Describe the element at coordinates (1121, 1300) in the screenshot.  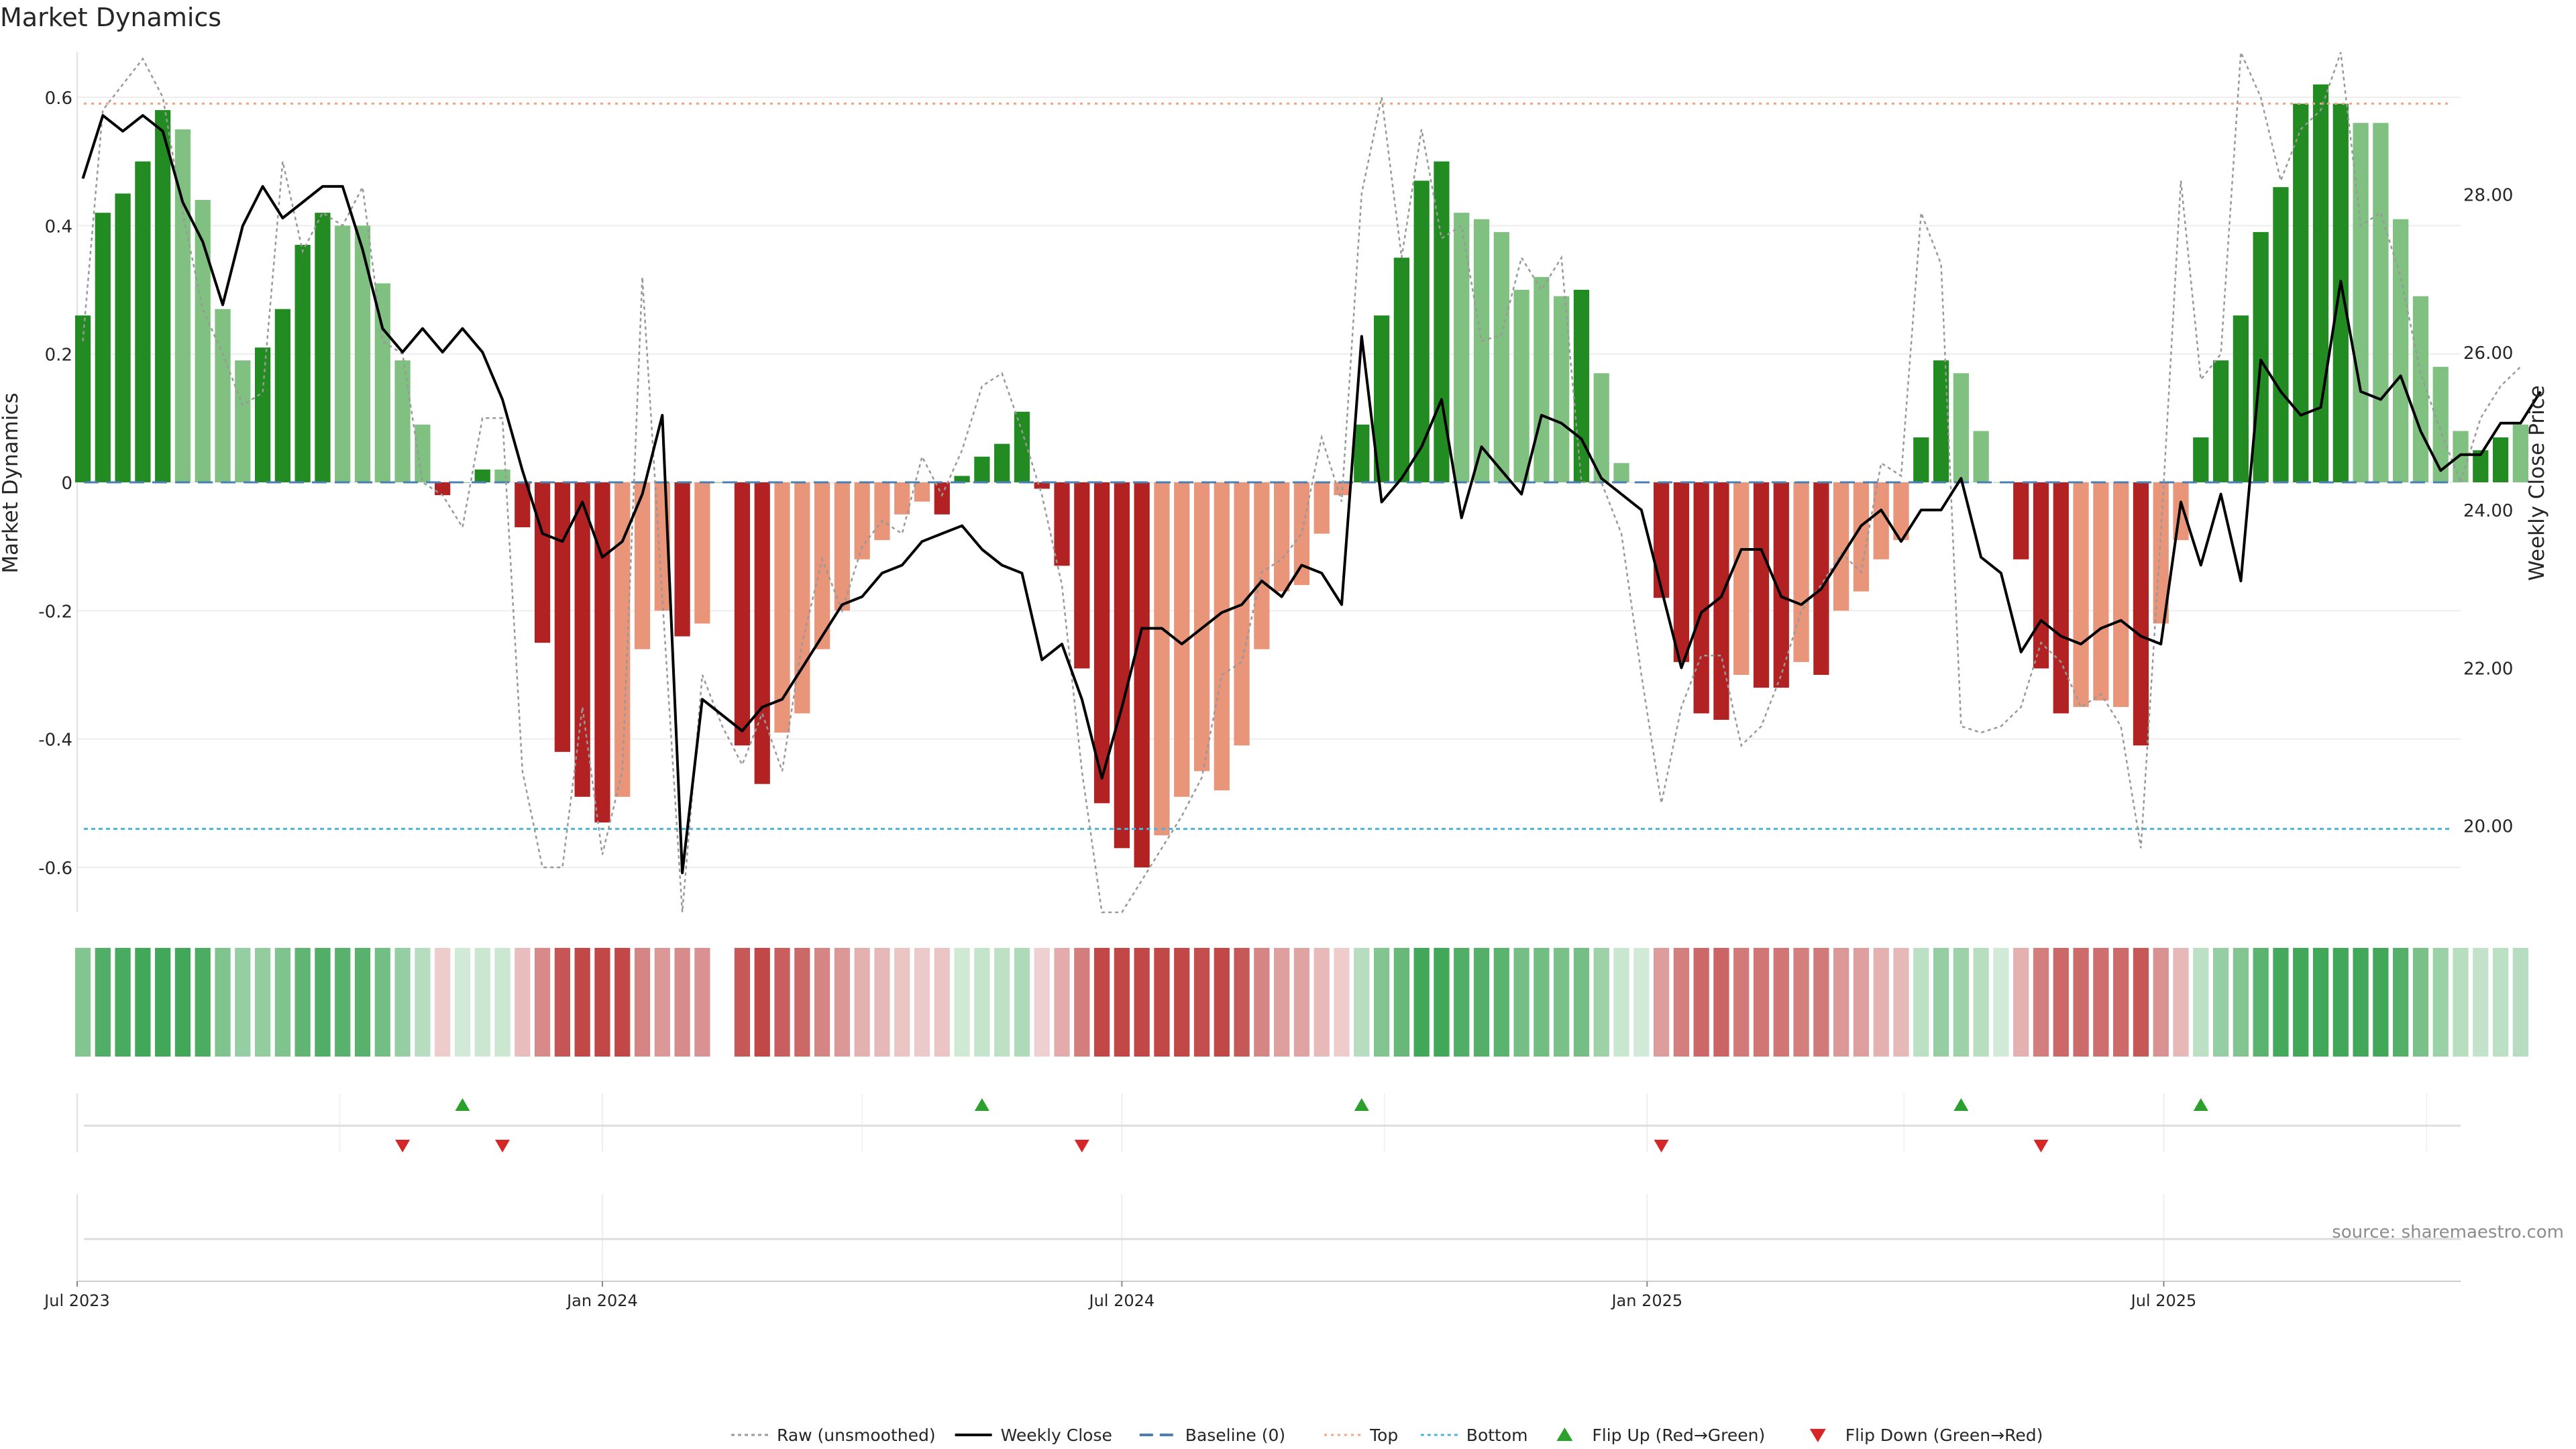
I see `x-tick-label: Jul 2024` at that location.